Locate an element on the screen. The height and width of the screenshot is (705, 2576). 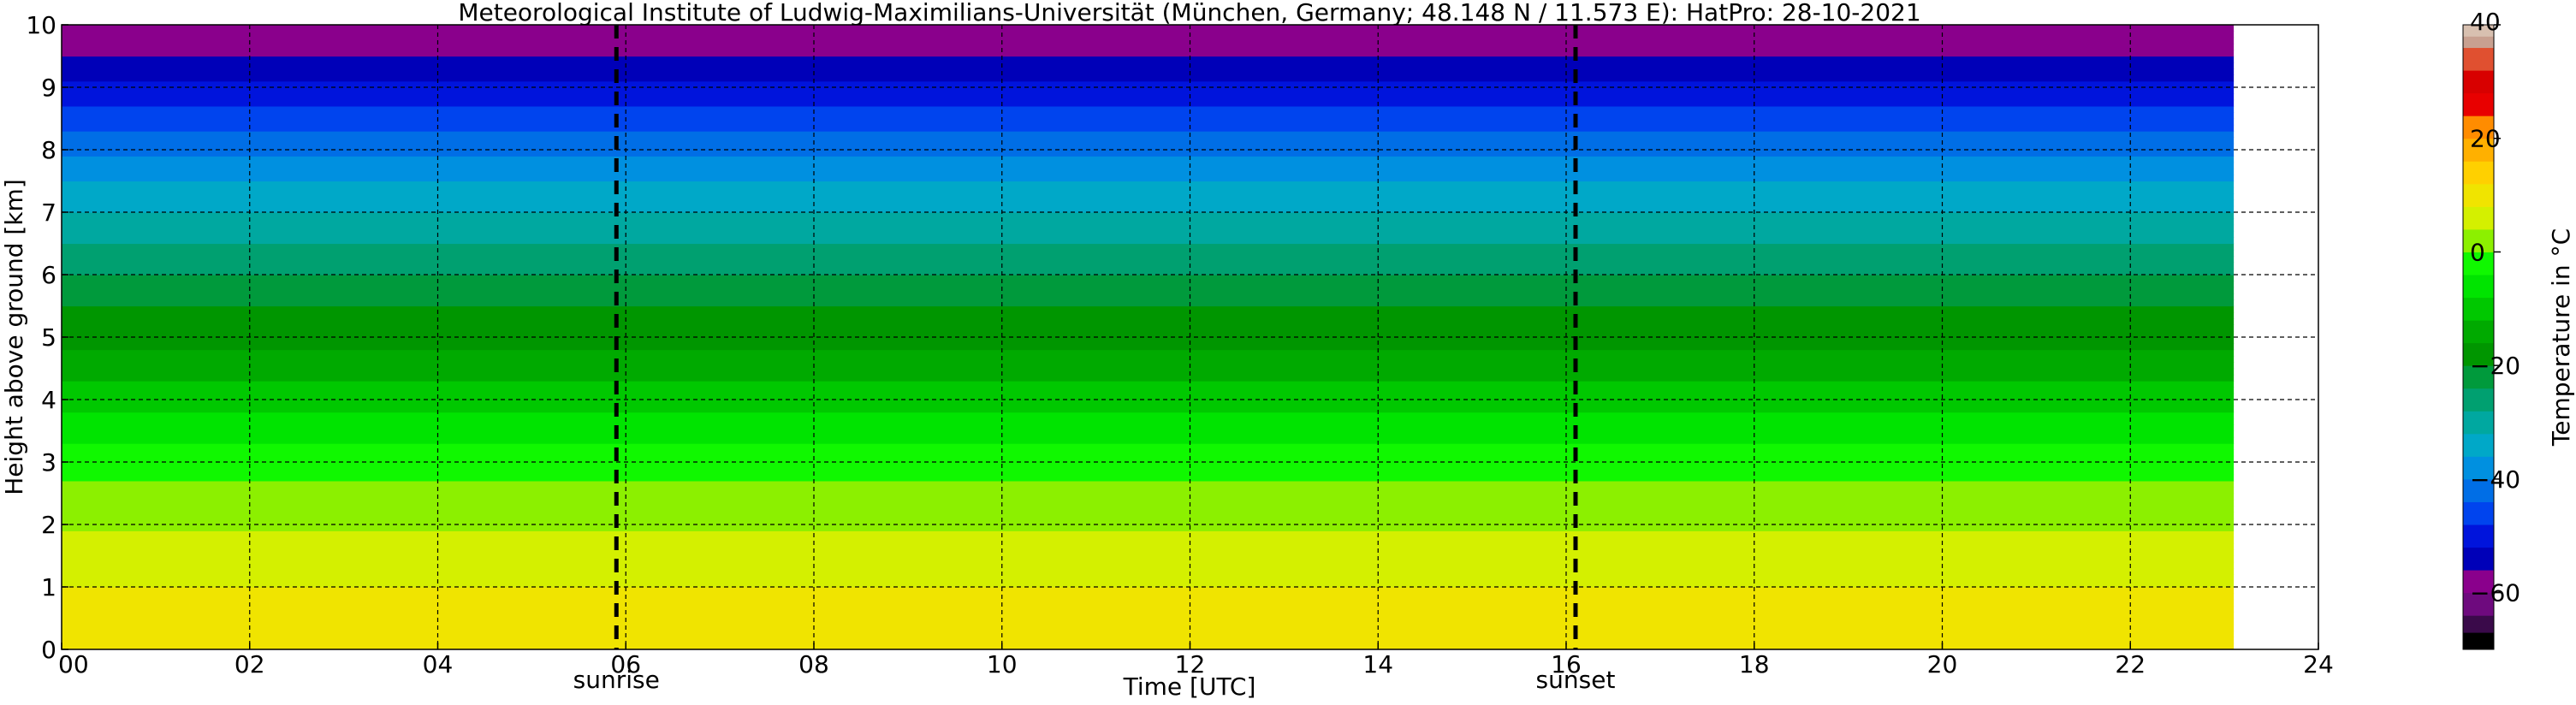
x-tick-label: 10 is located at coordinates (1002, 664).